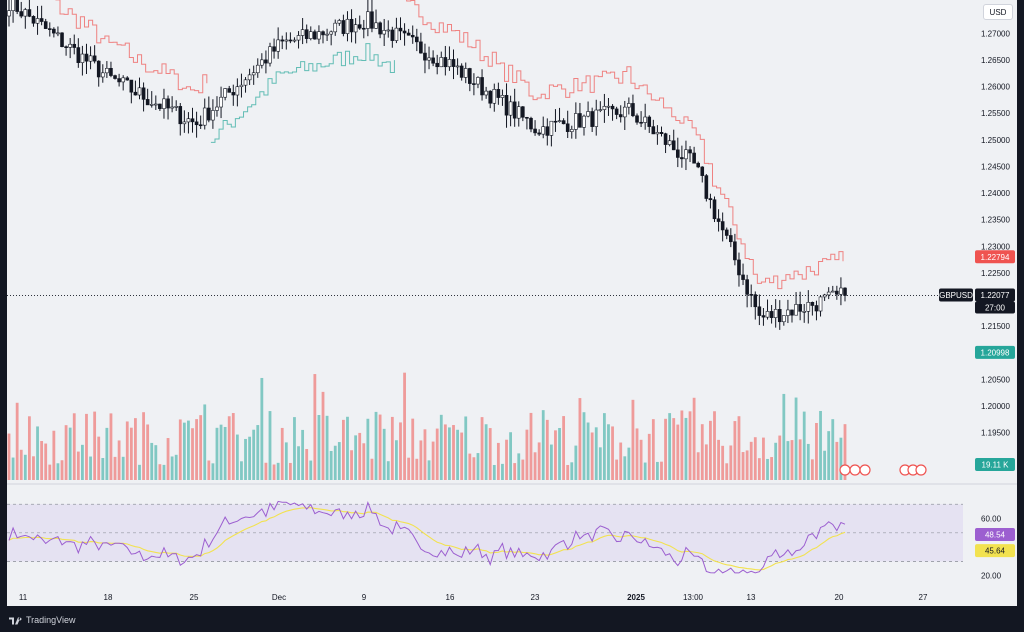  Describe the element at coordinates (693, 597) in the screenshot. I see `time-tick-label: 13:00` at that location.